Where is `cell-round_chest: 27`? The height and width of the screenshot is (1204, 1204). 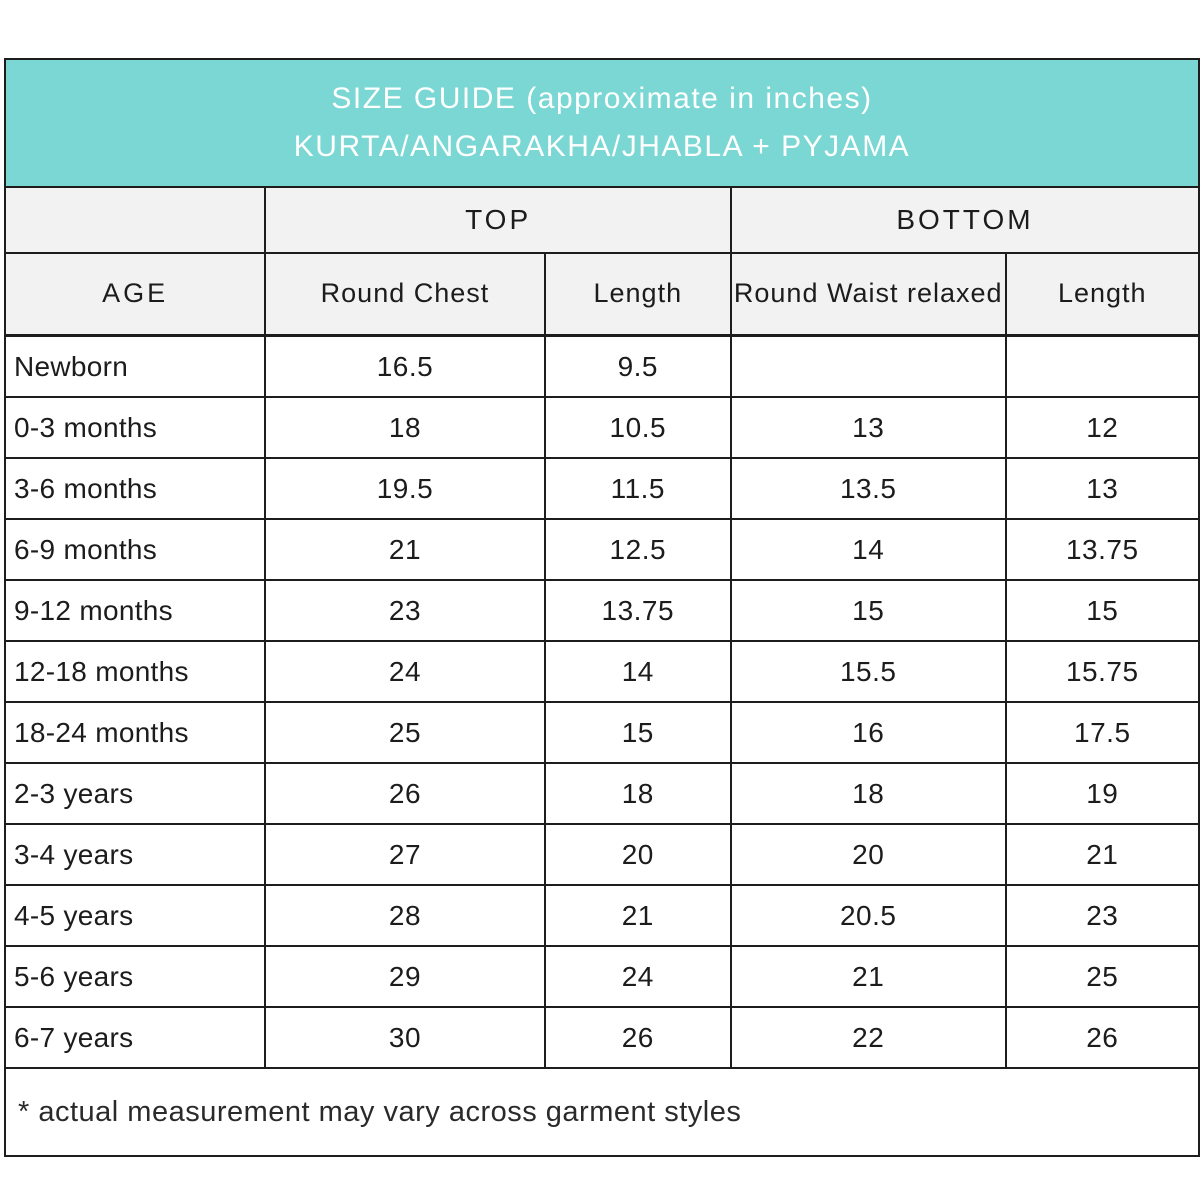 cell-round_chest: 27 is located at coordinates (405, 854).